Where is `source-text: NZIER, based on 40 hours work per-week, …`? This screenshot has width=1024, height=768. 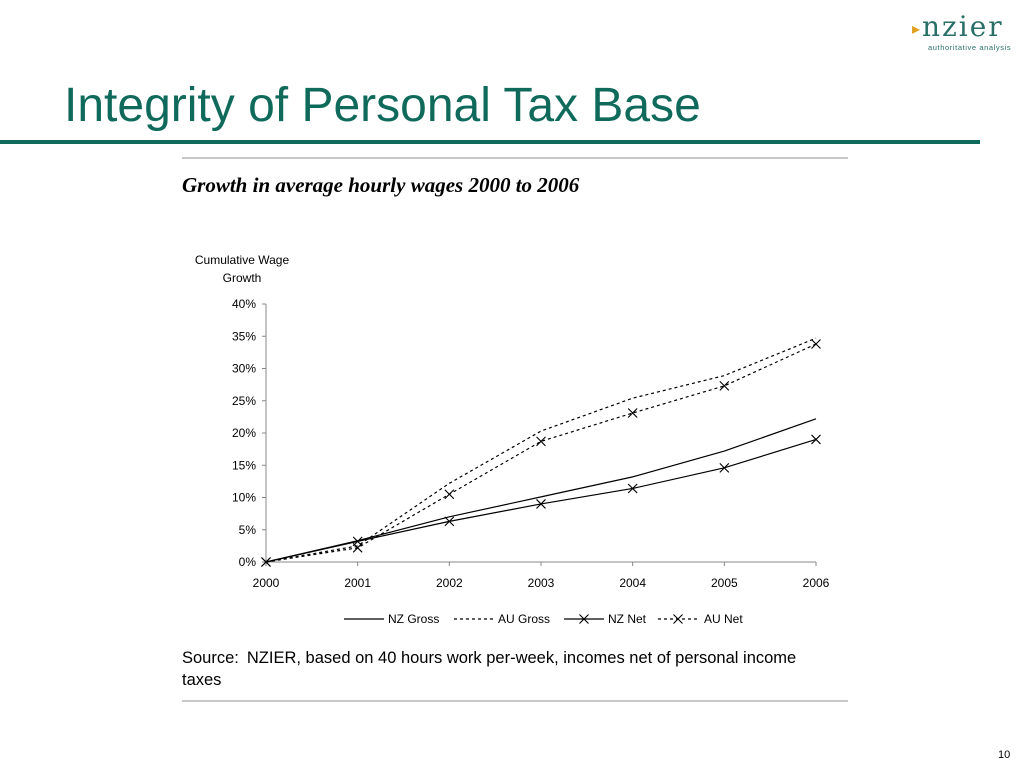
source-text: NZIER, based on 40 hours work per-week, … is located at coordinates (489, 669).